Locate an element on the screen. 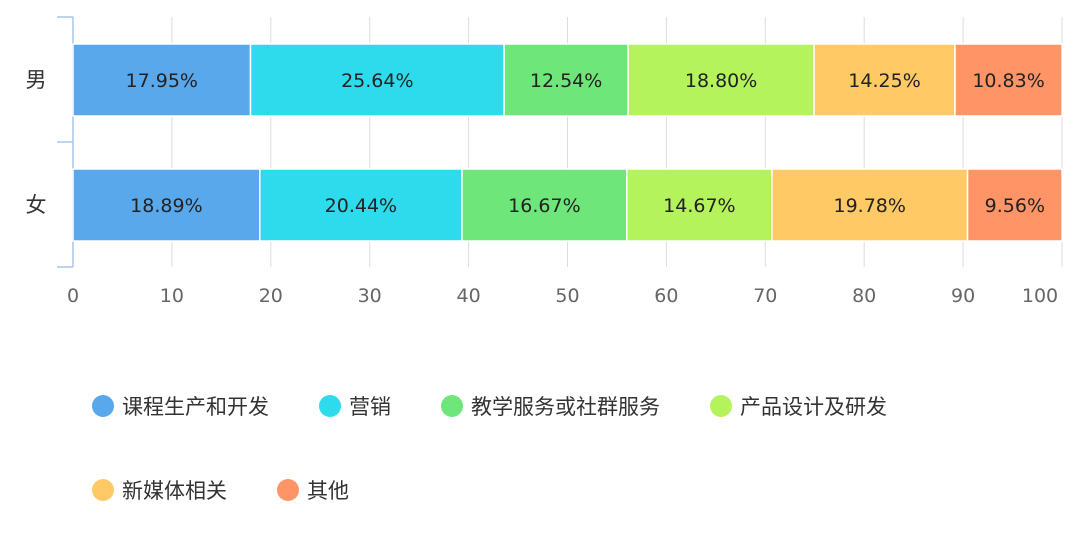  legend-label: 教学服务或社群服务 is located at coordinates (565, 407).